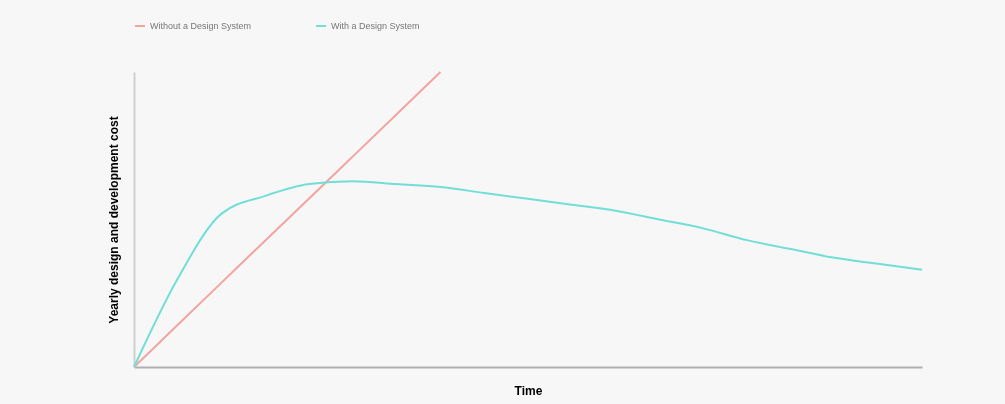  What do you see at coordinates (375, 26) in the screenshot?
I see `legend-label: With a Design System` at bounding box center [375, 26].